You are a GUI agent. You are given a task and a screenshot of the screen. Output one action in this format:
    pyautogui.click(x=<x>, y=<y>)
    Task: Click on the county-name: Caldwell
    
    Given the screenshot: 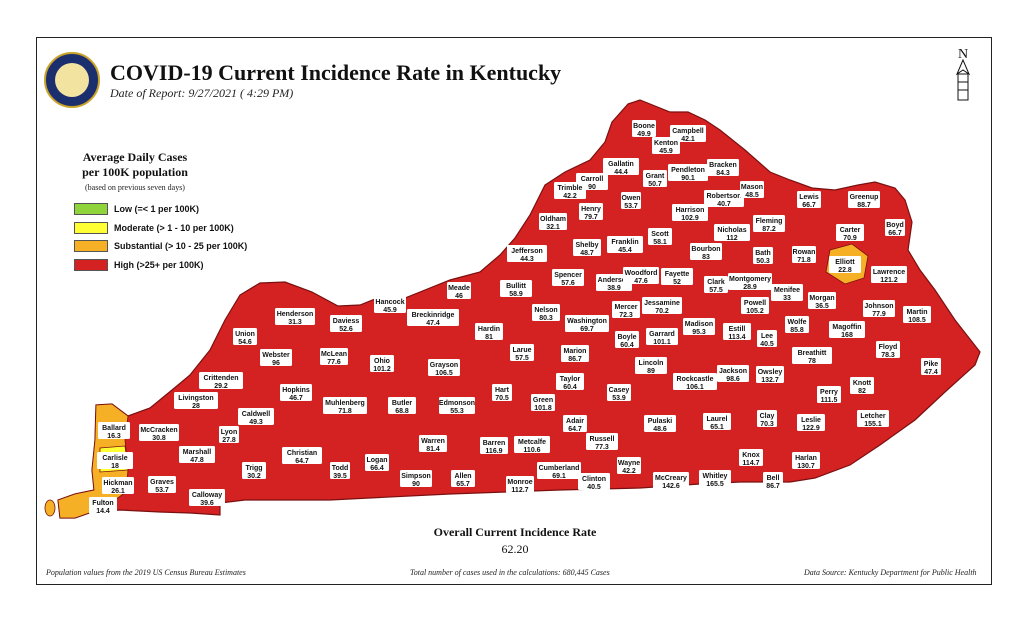 What is the action you would take?
    pyautogui.click(x=256, y=414)
    